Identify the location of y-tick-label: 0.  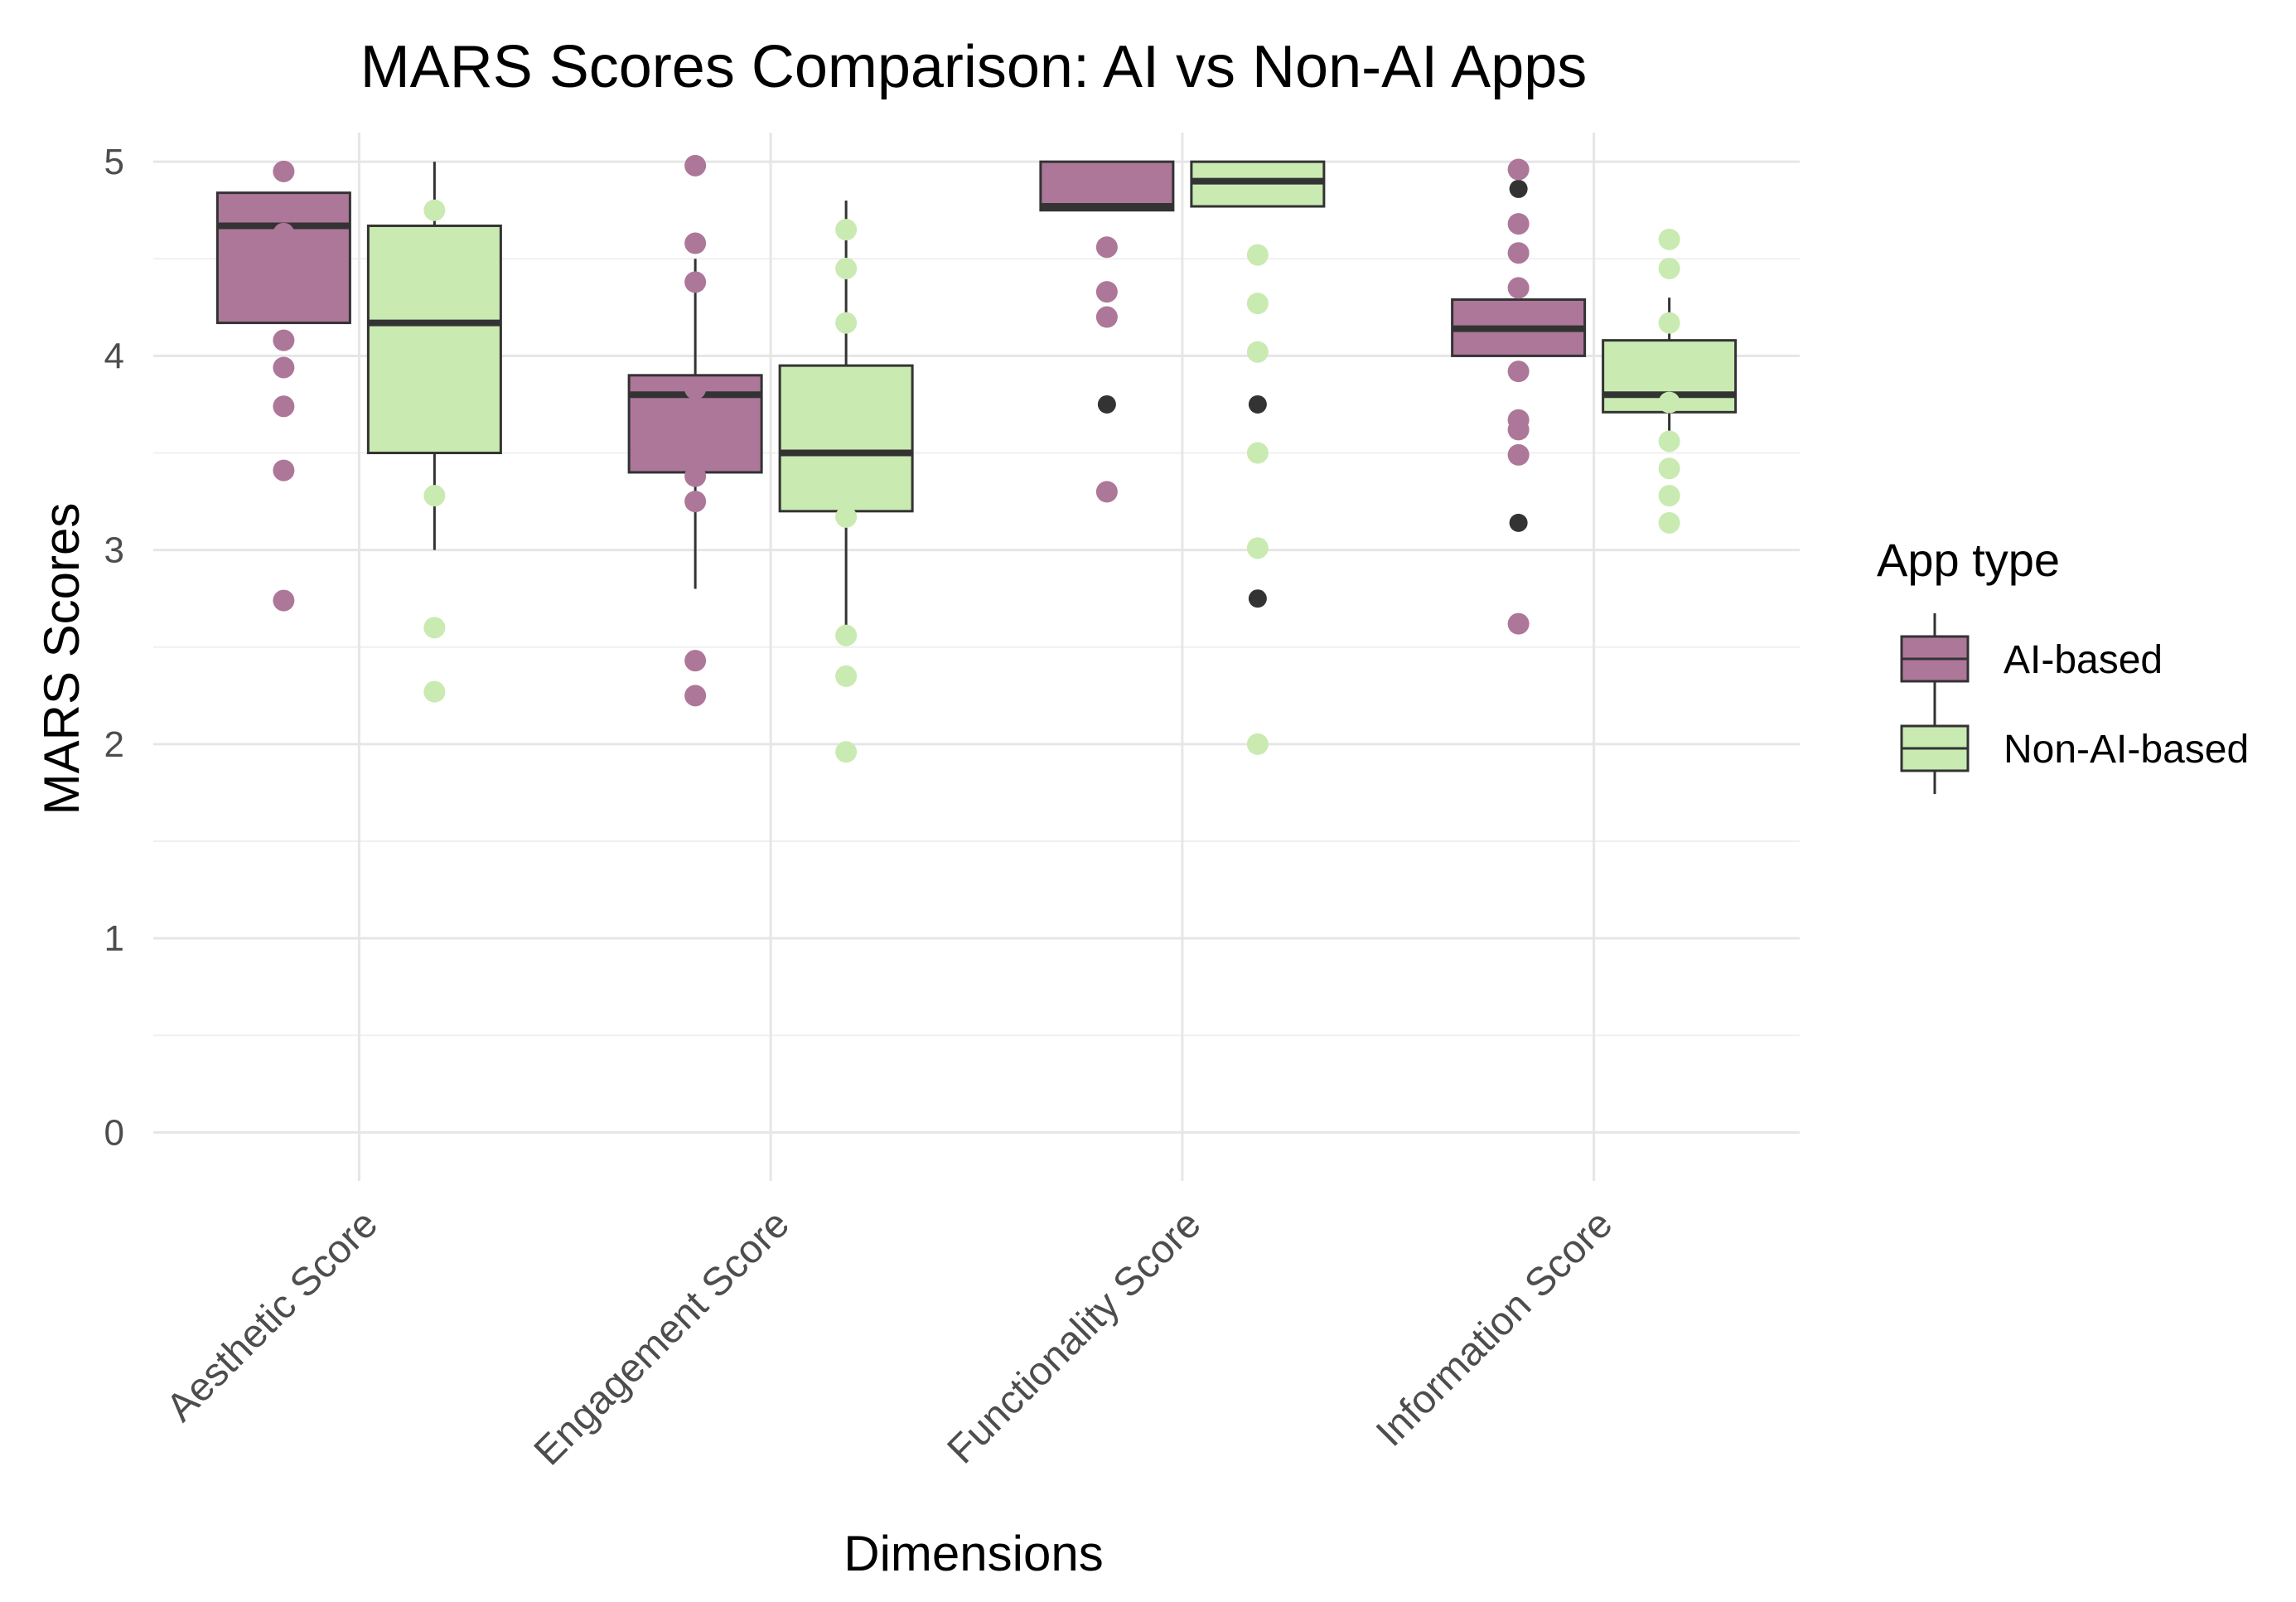
(114, 1132).